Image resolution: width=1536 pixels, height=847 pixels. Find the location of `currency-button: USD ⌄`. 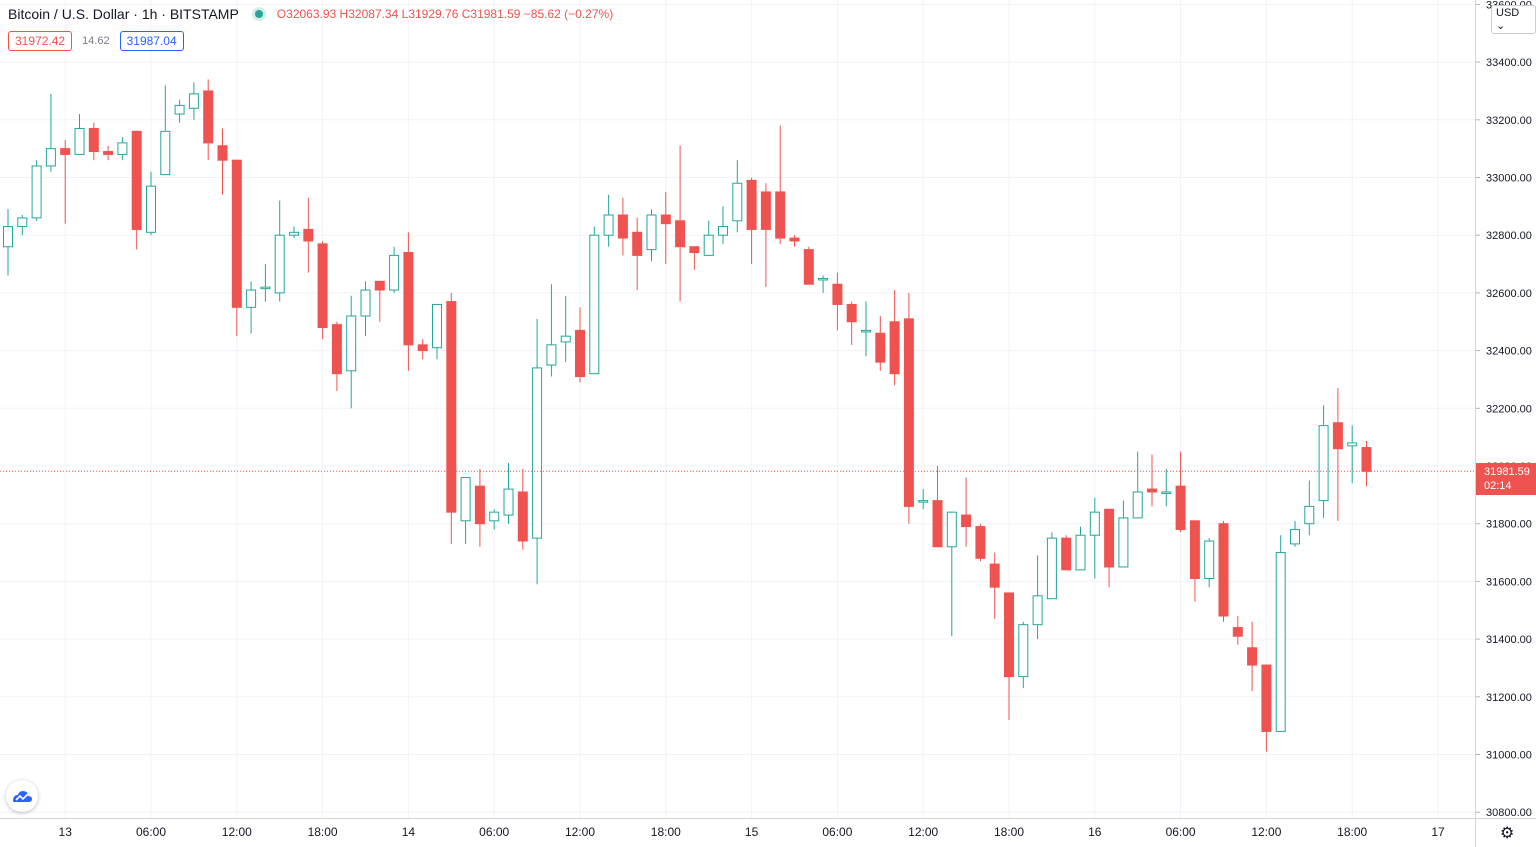

currency-button: USD ⌄ is located at coordinates (1513, 19).